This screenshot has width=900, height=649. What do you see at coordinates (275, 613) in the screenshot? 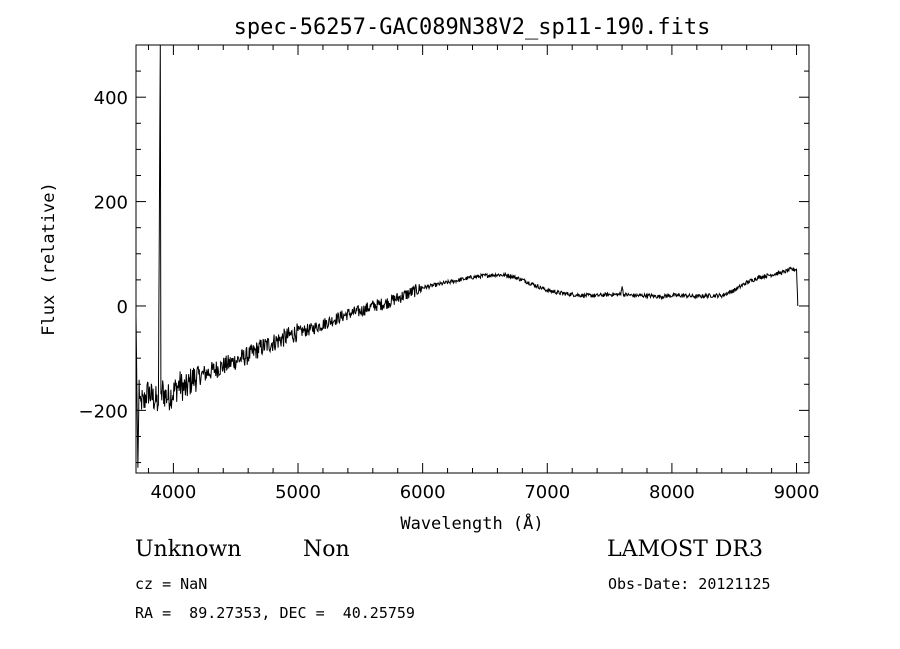
I see `coordinates: RA = 89.27353, DEC = 40.25759` at bounding box center [275, 613].